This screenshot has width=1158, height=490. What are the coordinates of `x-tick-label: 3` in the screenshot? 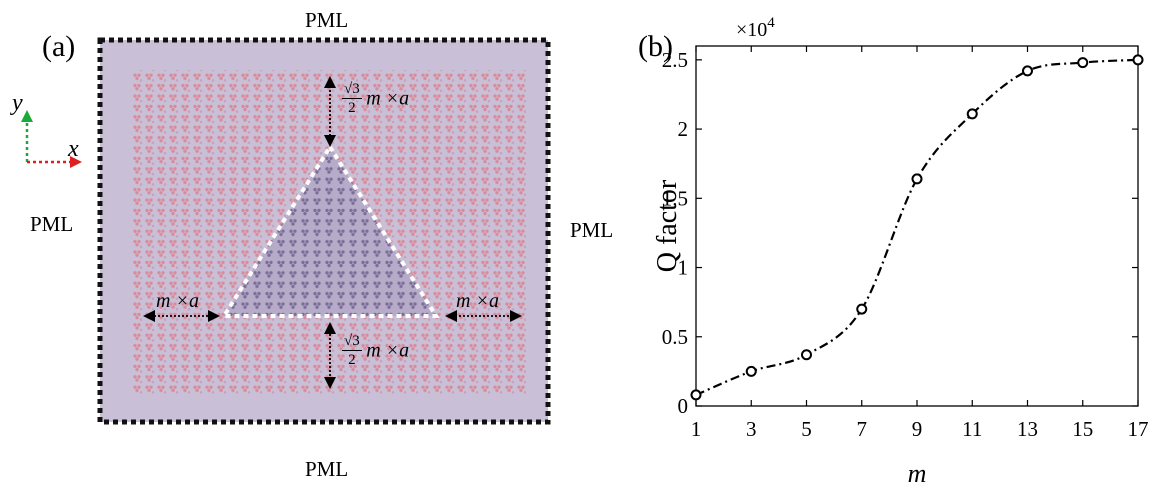 It's located at (751, 429).